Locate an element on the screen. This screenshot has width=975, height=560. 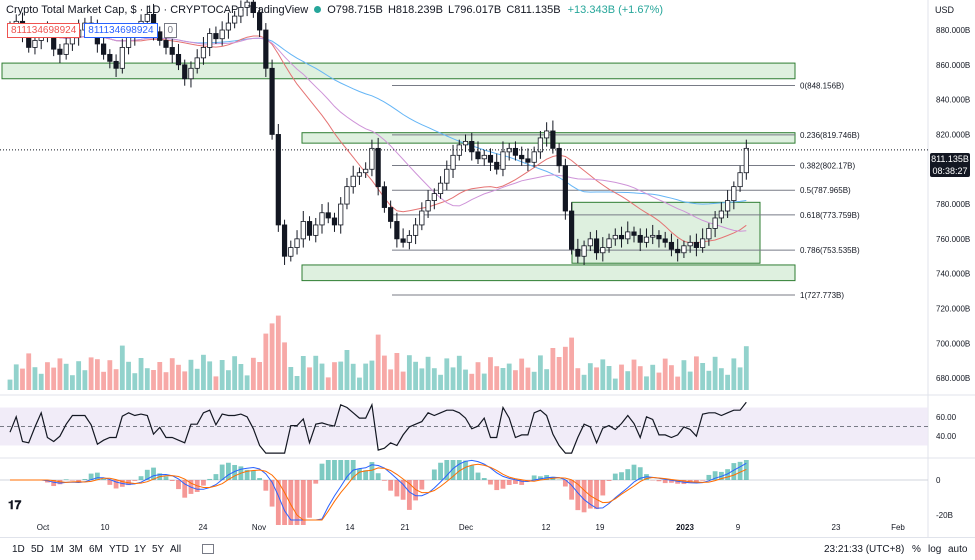
range-5d: 5D is located at coordinates (37, 549).